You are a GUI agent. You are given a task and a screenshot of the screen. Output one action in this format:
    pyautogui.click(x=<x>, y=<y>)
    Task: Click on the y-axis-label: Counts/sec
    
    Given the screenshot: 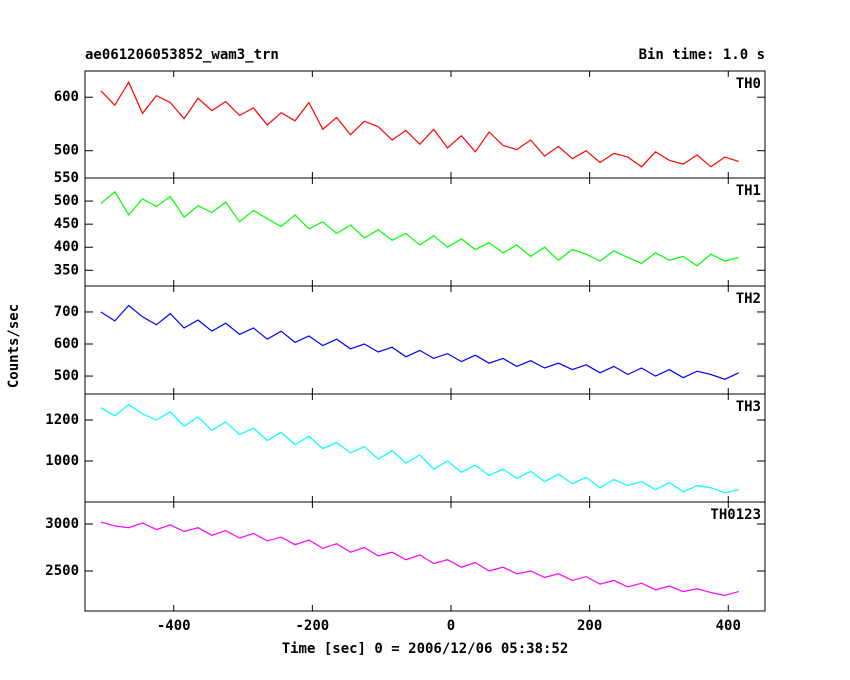 What is the action you would take?
    pyautogui.click(x=14, y=346)
    